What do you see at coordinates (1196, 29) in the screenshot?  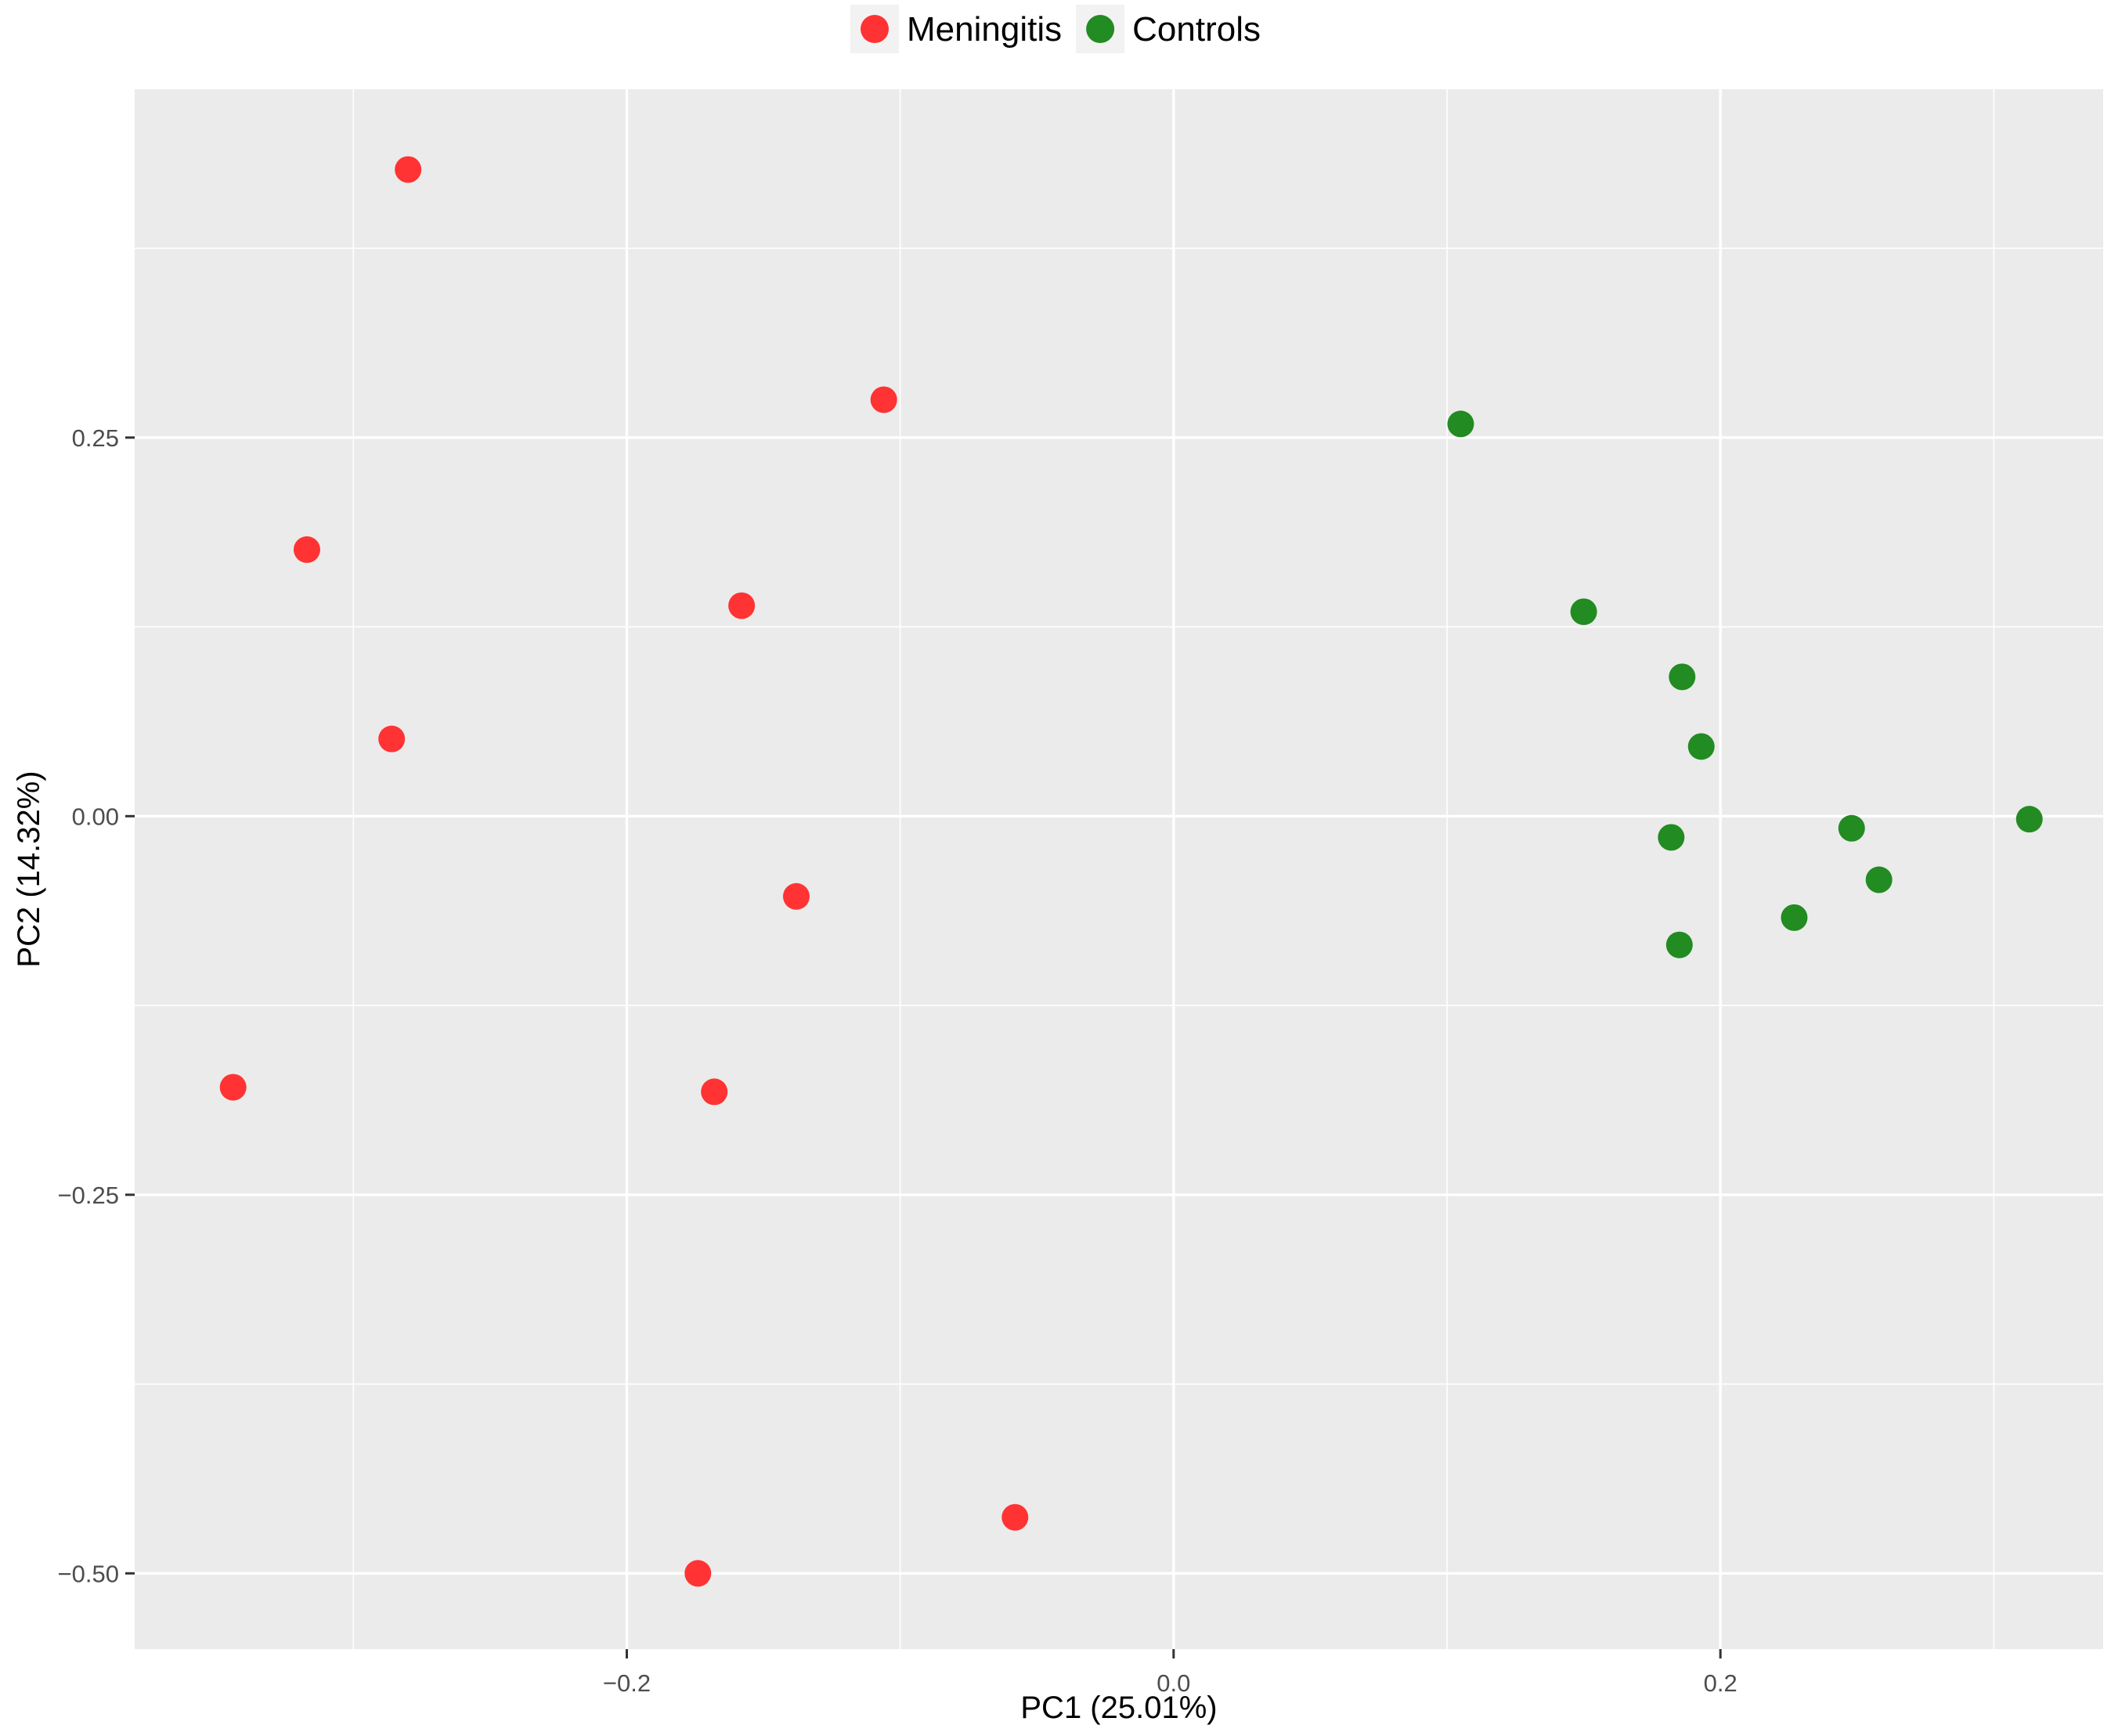 I see `legend-label-controls: Controls` at bounding box center [1196, 29].